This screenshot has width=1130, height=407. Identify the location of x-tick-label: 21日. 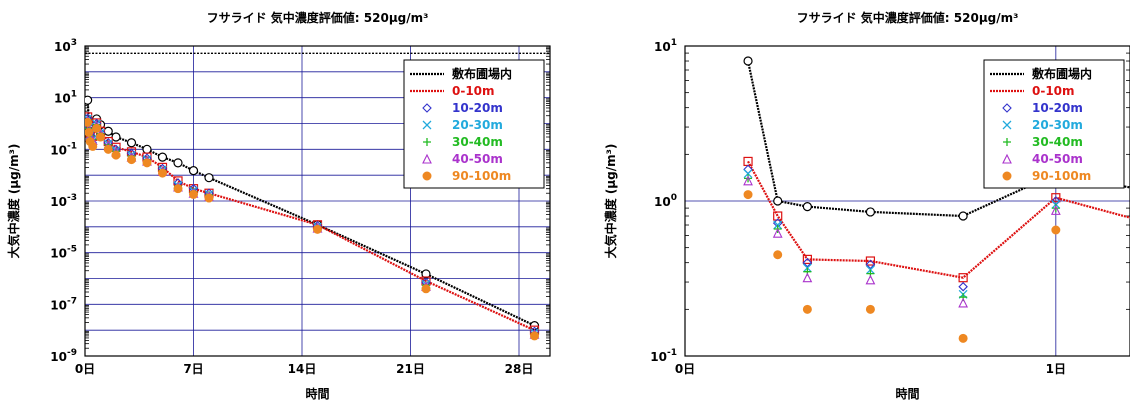
(410, 369).